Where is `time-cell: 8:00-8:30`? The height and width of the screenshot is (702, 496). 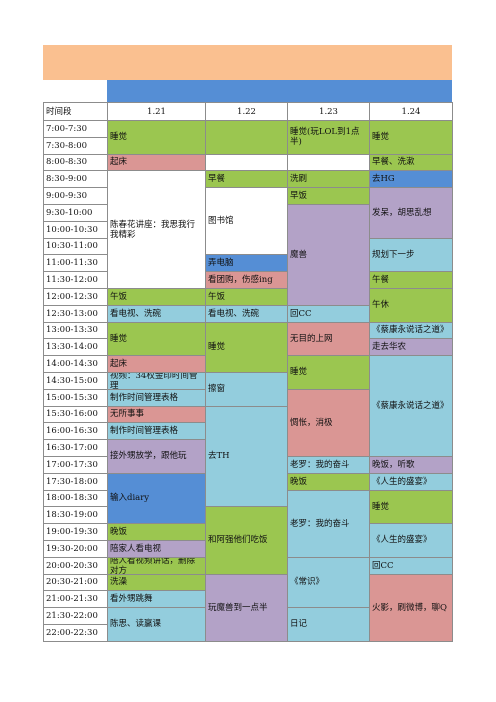 time-cell: 8:00-8:30 is located at coordinates (75, 162).